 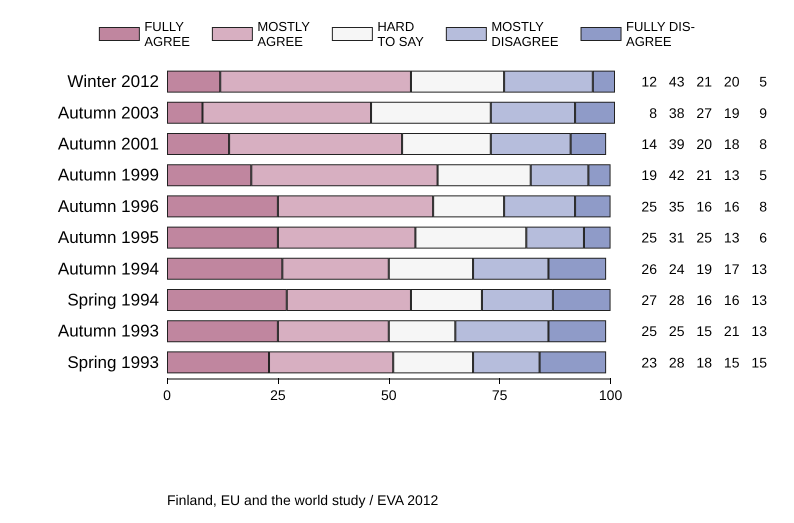 What do you see at coordinates (108, 112) in the screenshot?
I see `y-tick-label: Autumn 2003` at bounding box center [108, 112].